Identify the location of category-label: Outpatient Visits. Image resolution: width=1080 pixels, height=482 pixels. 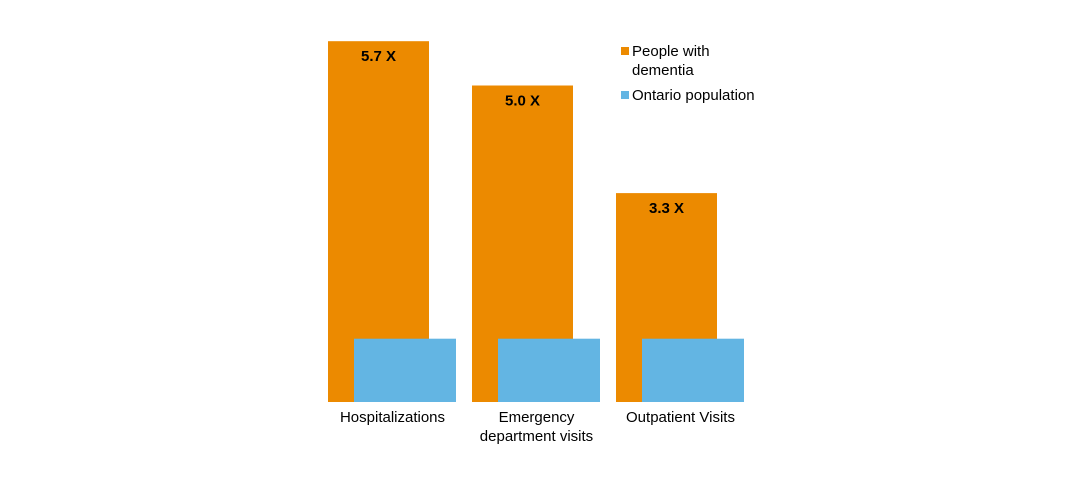
(680, 417).